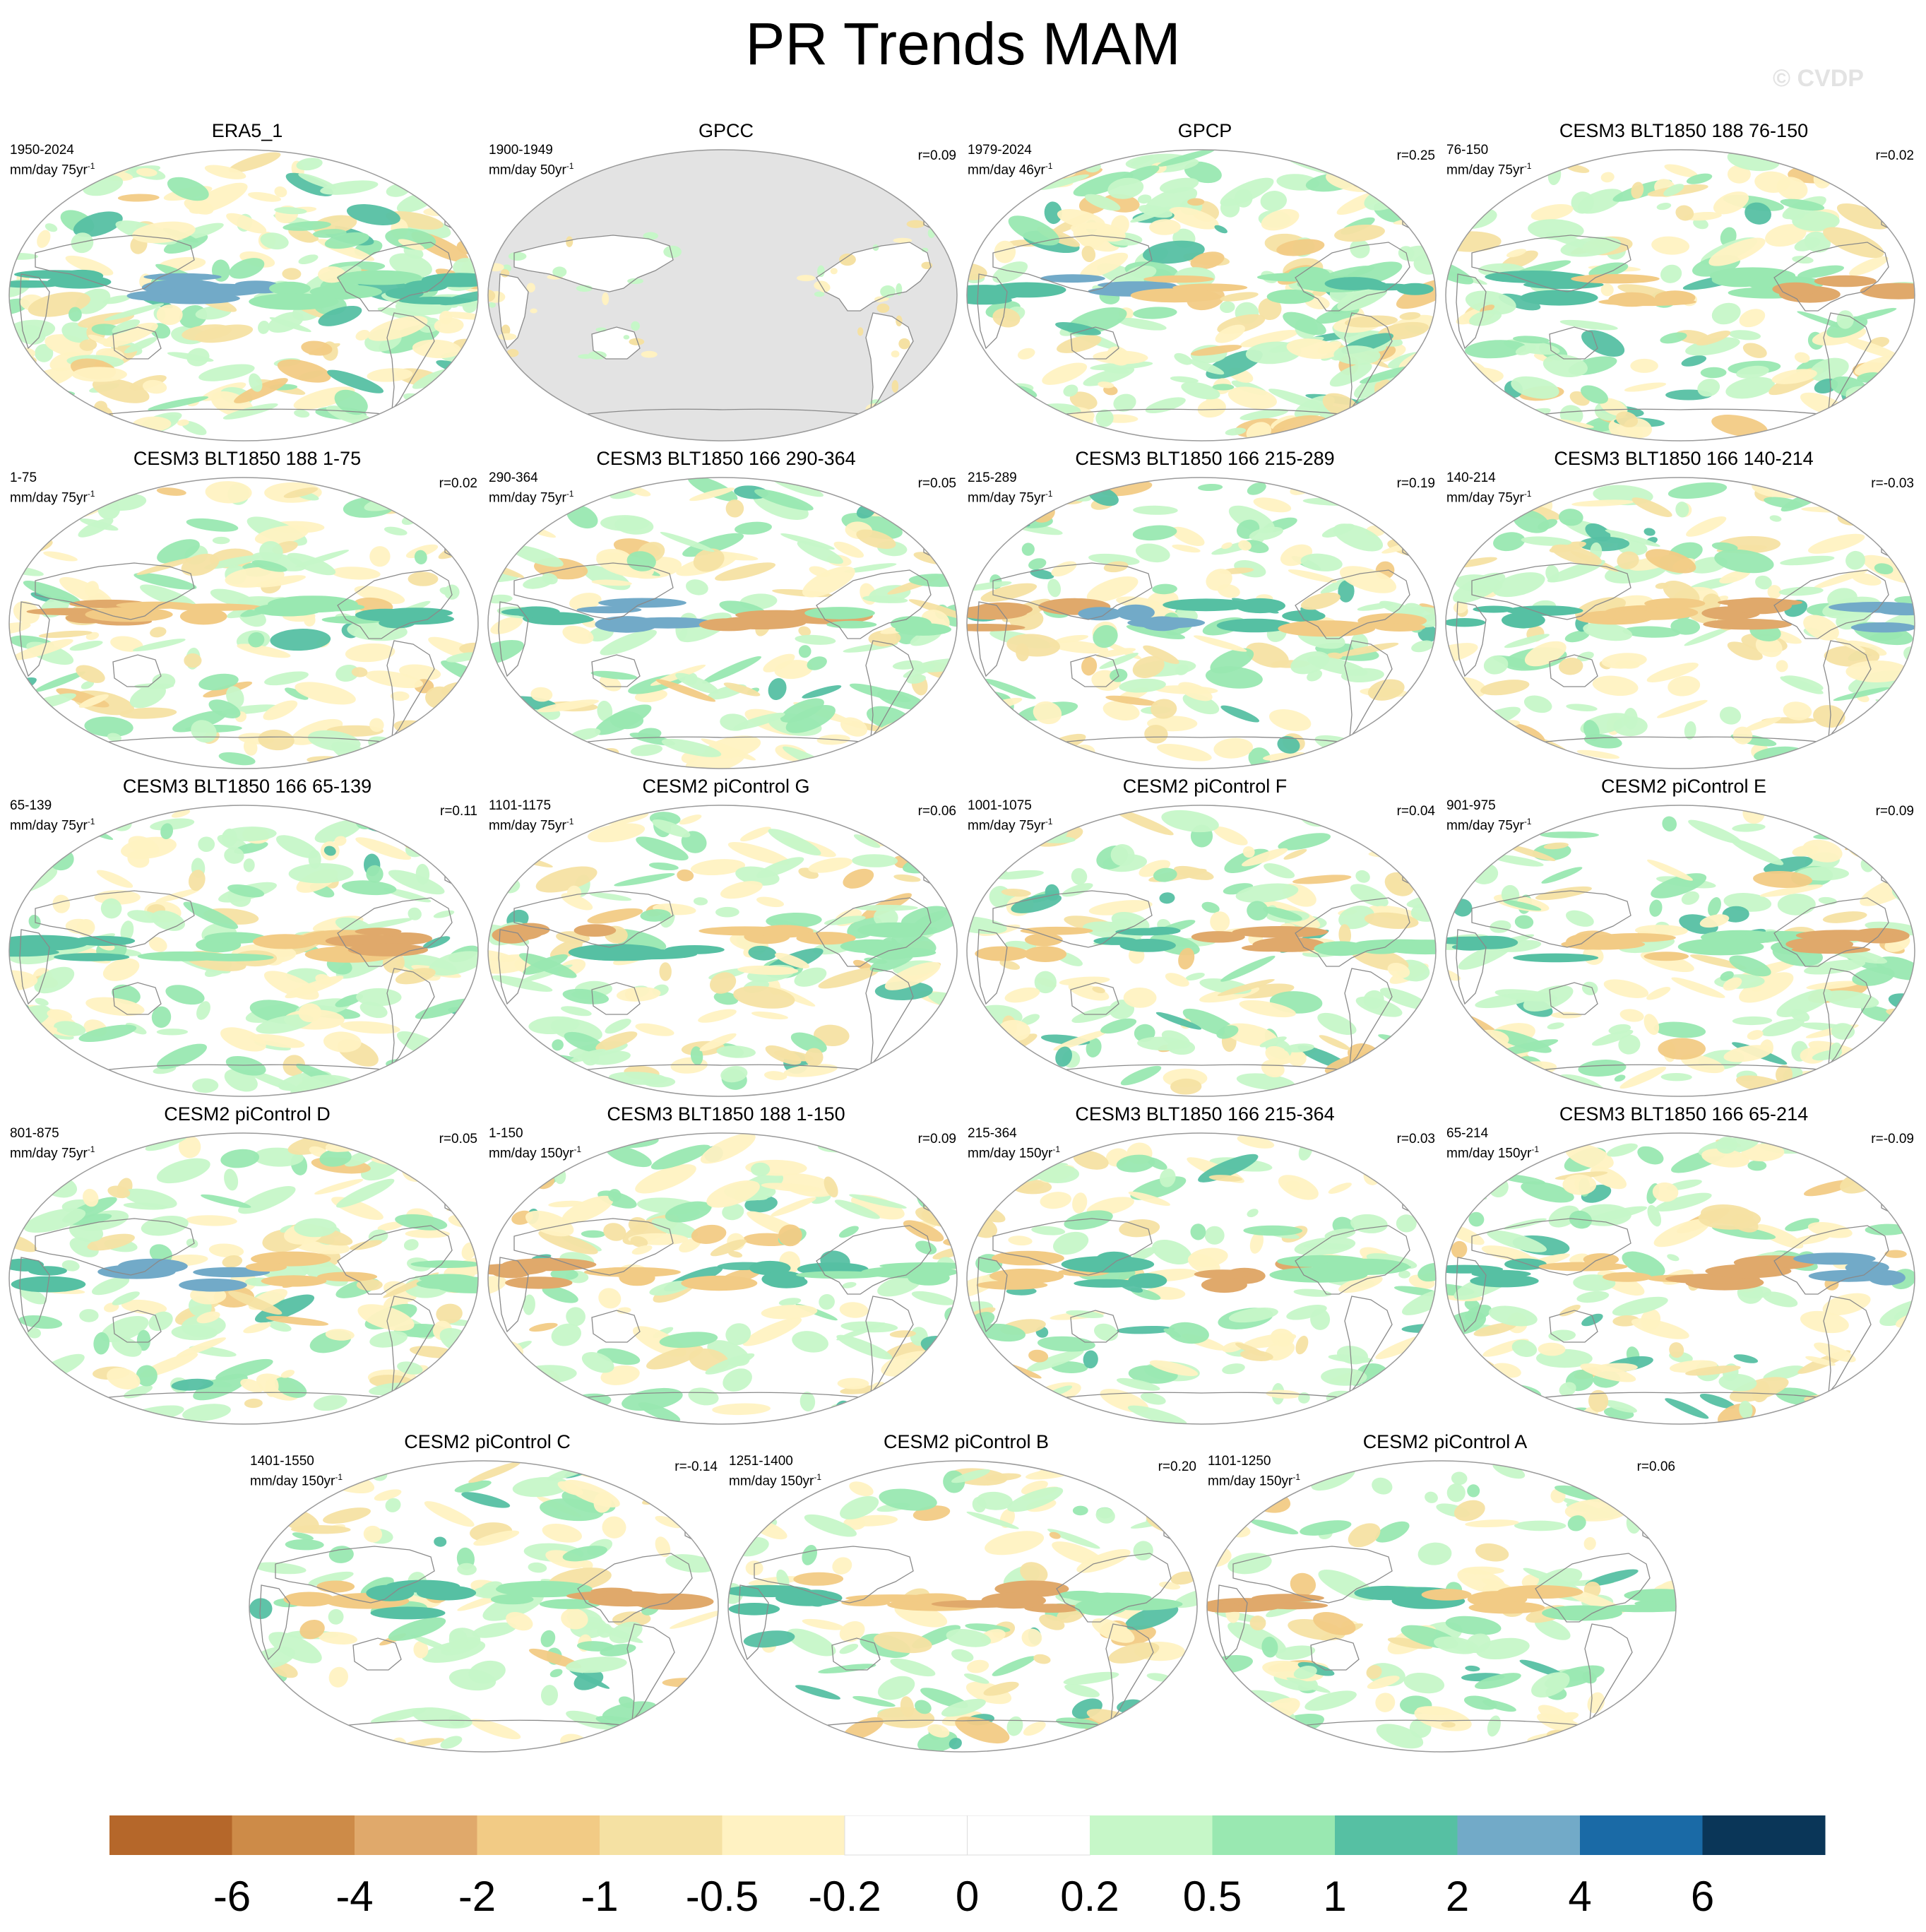 The image size is (1926, 1932). I want to click on watermark-text: © CVDP, so click(1819, 78).